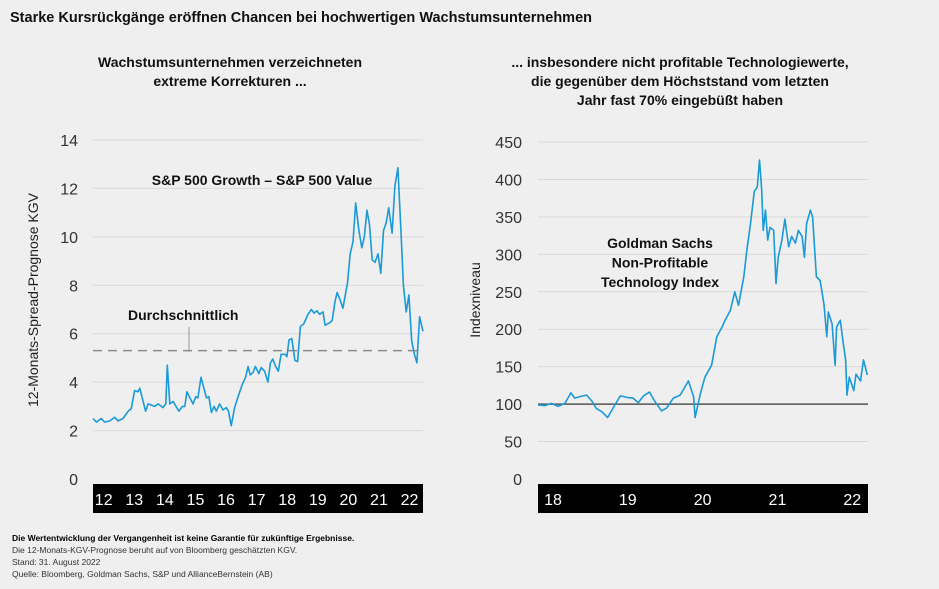  I want to click on y-tick-label: 350, so click(508, 218).